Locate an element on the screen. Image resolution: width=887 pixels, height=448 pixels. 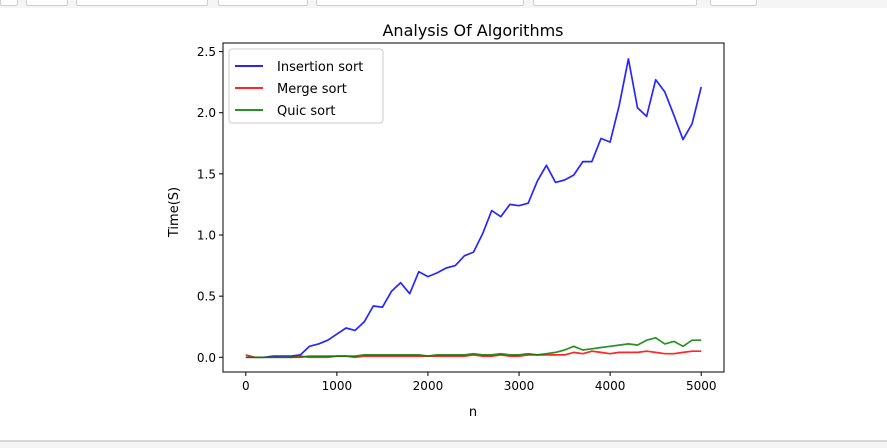
legend-label: Merge sort is located at coordinates (312, 89).